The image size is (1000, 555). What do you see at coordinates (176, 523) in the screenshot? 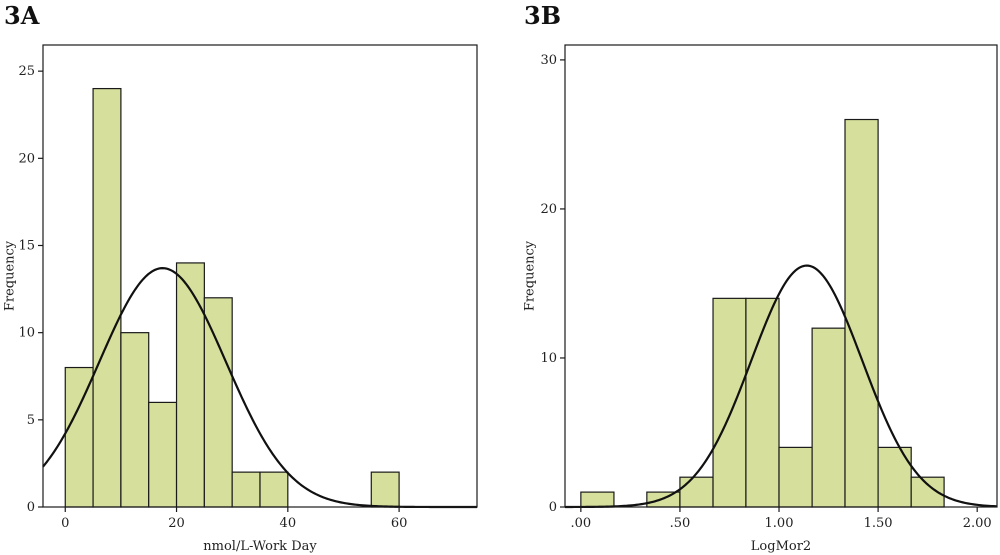
I see `x-tick-label: 20` at bounding box center [176, 523].